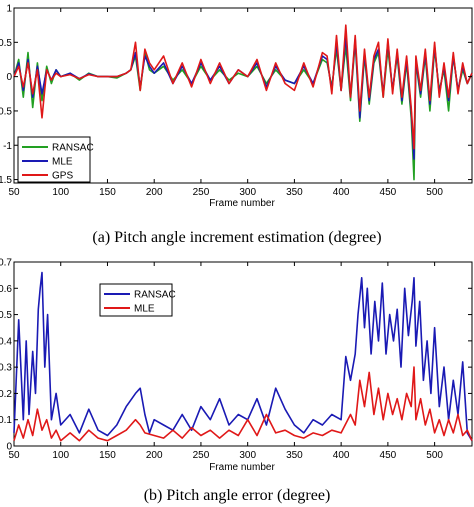 The height and width of the screenshot is (507, 474). What do you see at coordinates (242, 203) in the screenshot?
I see `x-axis-label-a: Frame number` at bounding box center [242, 203].